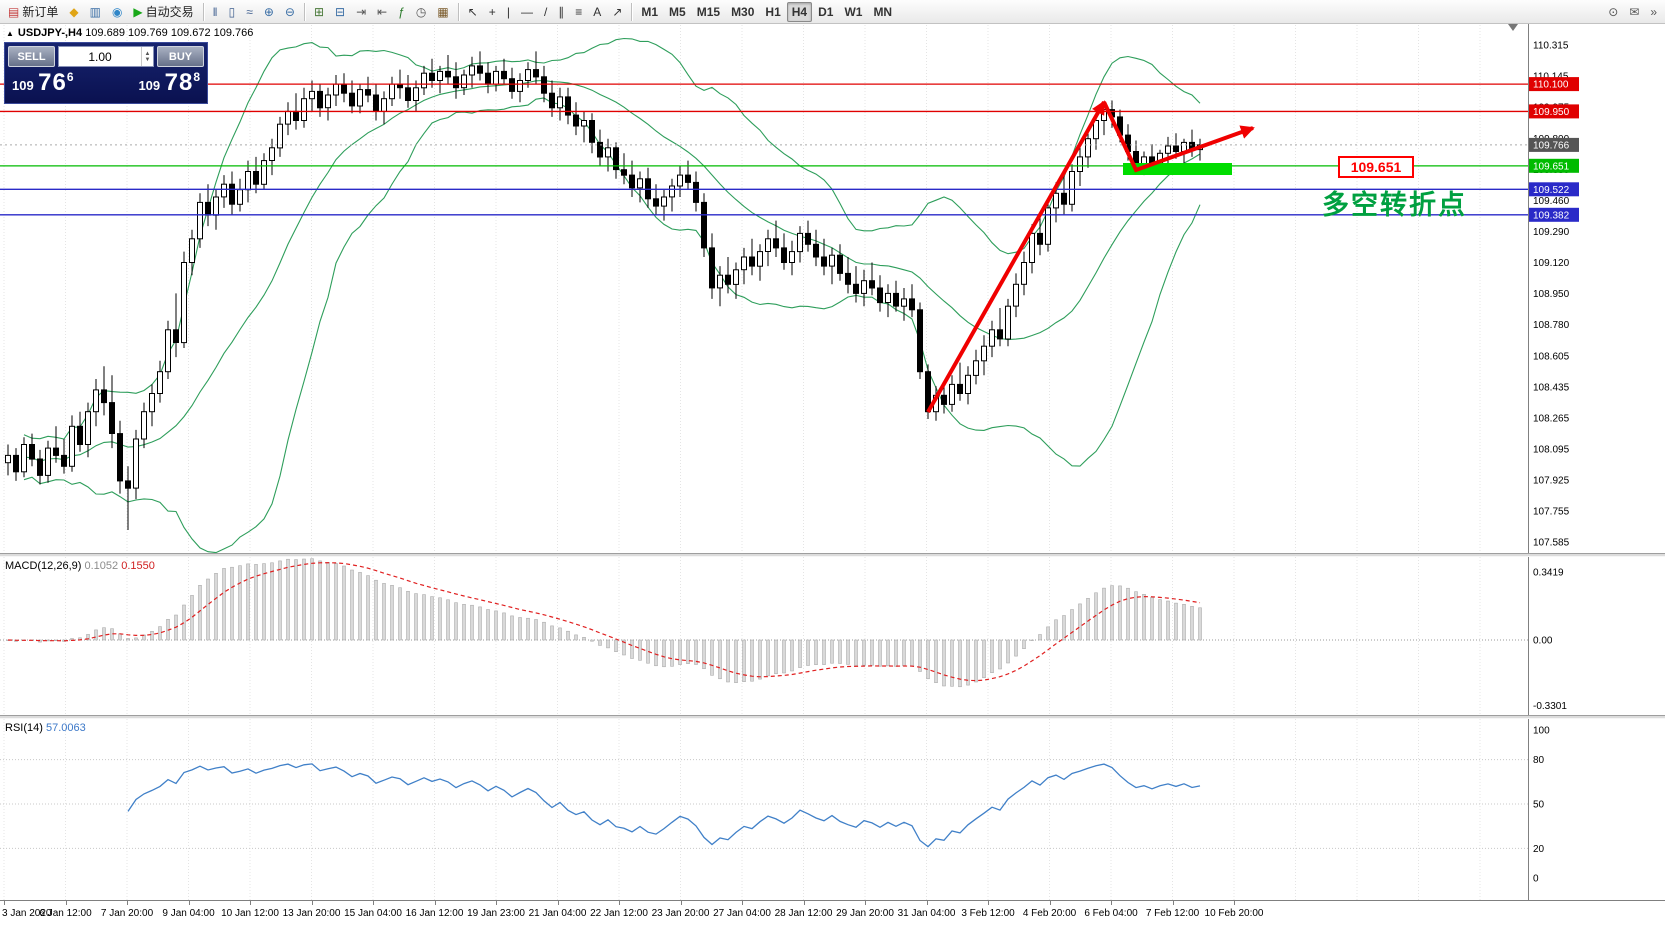  What do you see at coordinates (1551, 388) in the screenshot?
I see `svg-text: 108.435` at bounding box center [1551, 388].